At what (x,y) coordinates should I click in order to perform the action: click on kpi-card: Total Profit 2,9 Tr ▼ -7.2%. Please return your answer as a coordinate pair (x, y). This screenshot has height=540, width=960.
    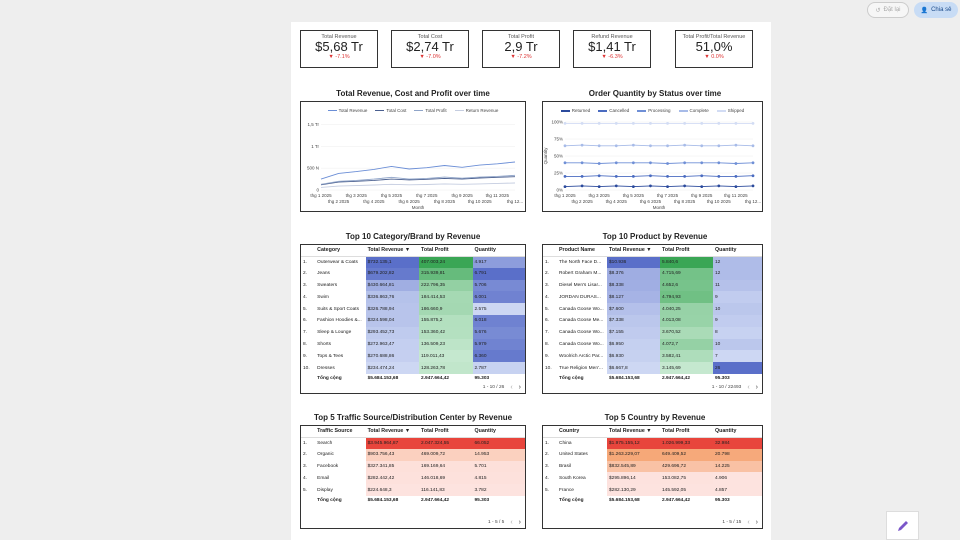
    Looking at the image, I should click on (521, 49).